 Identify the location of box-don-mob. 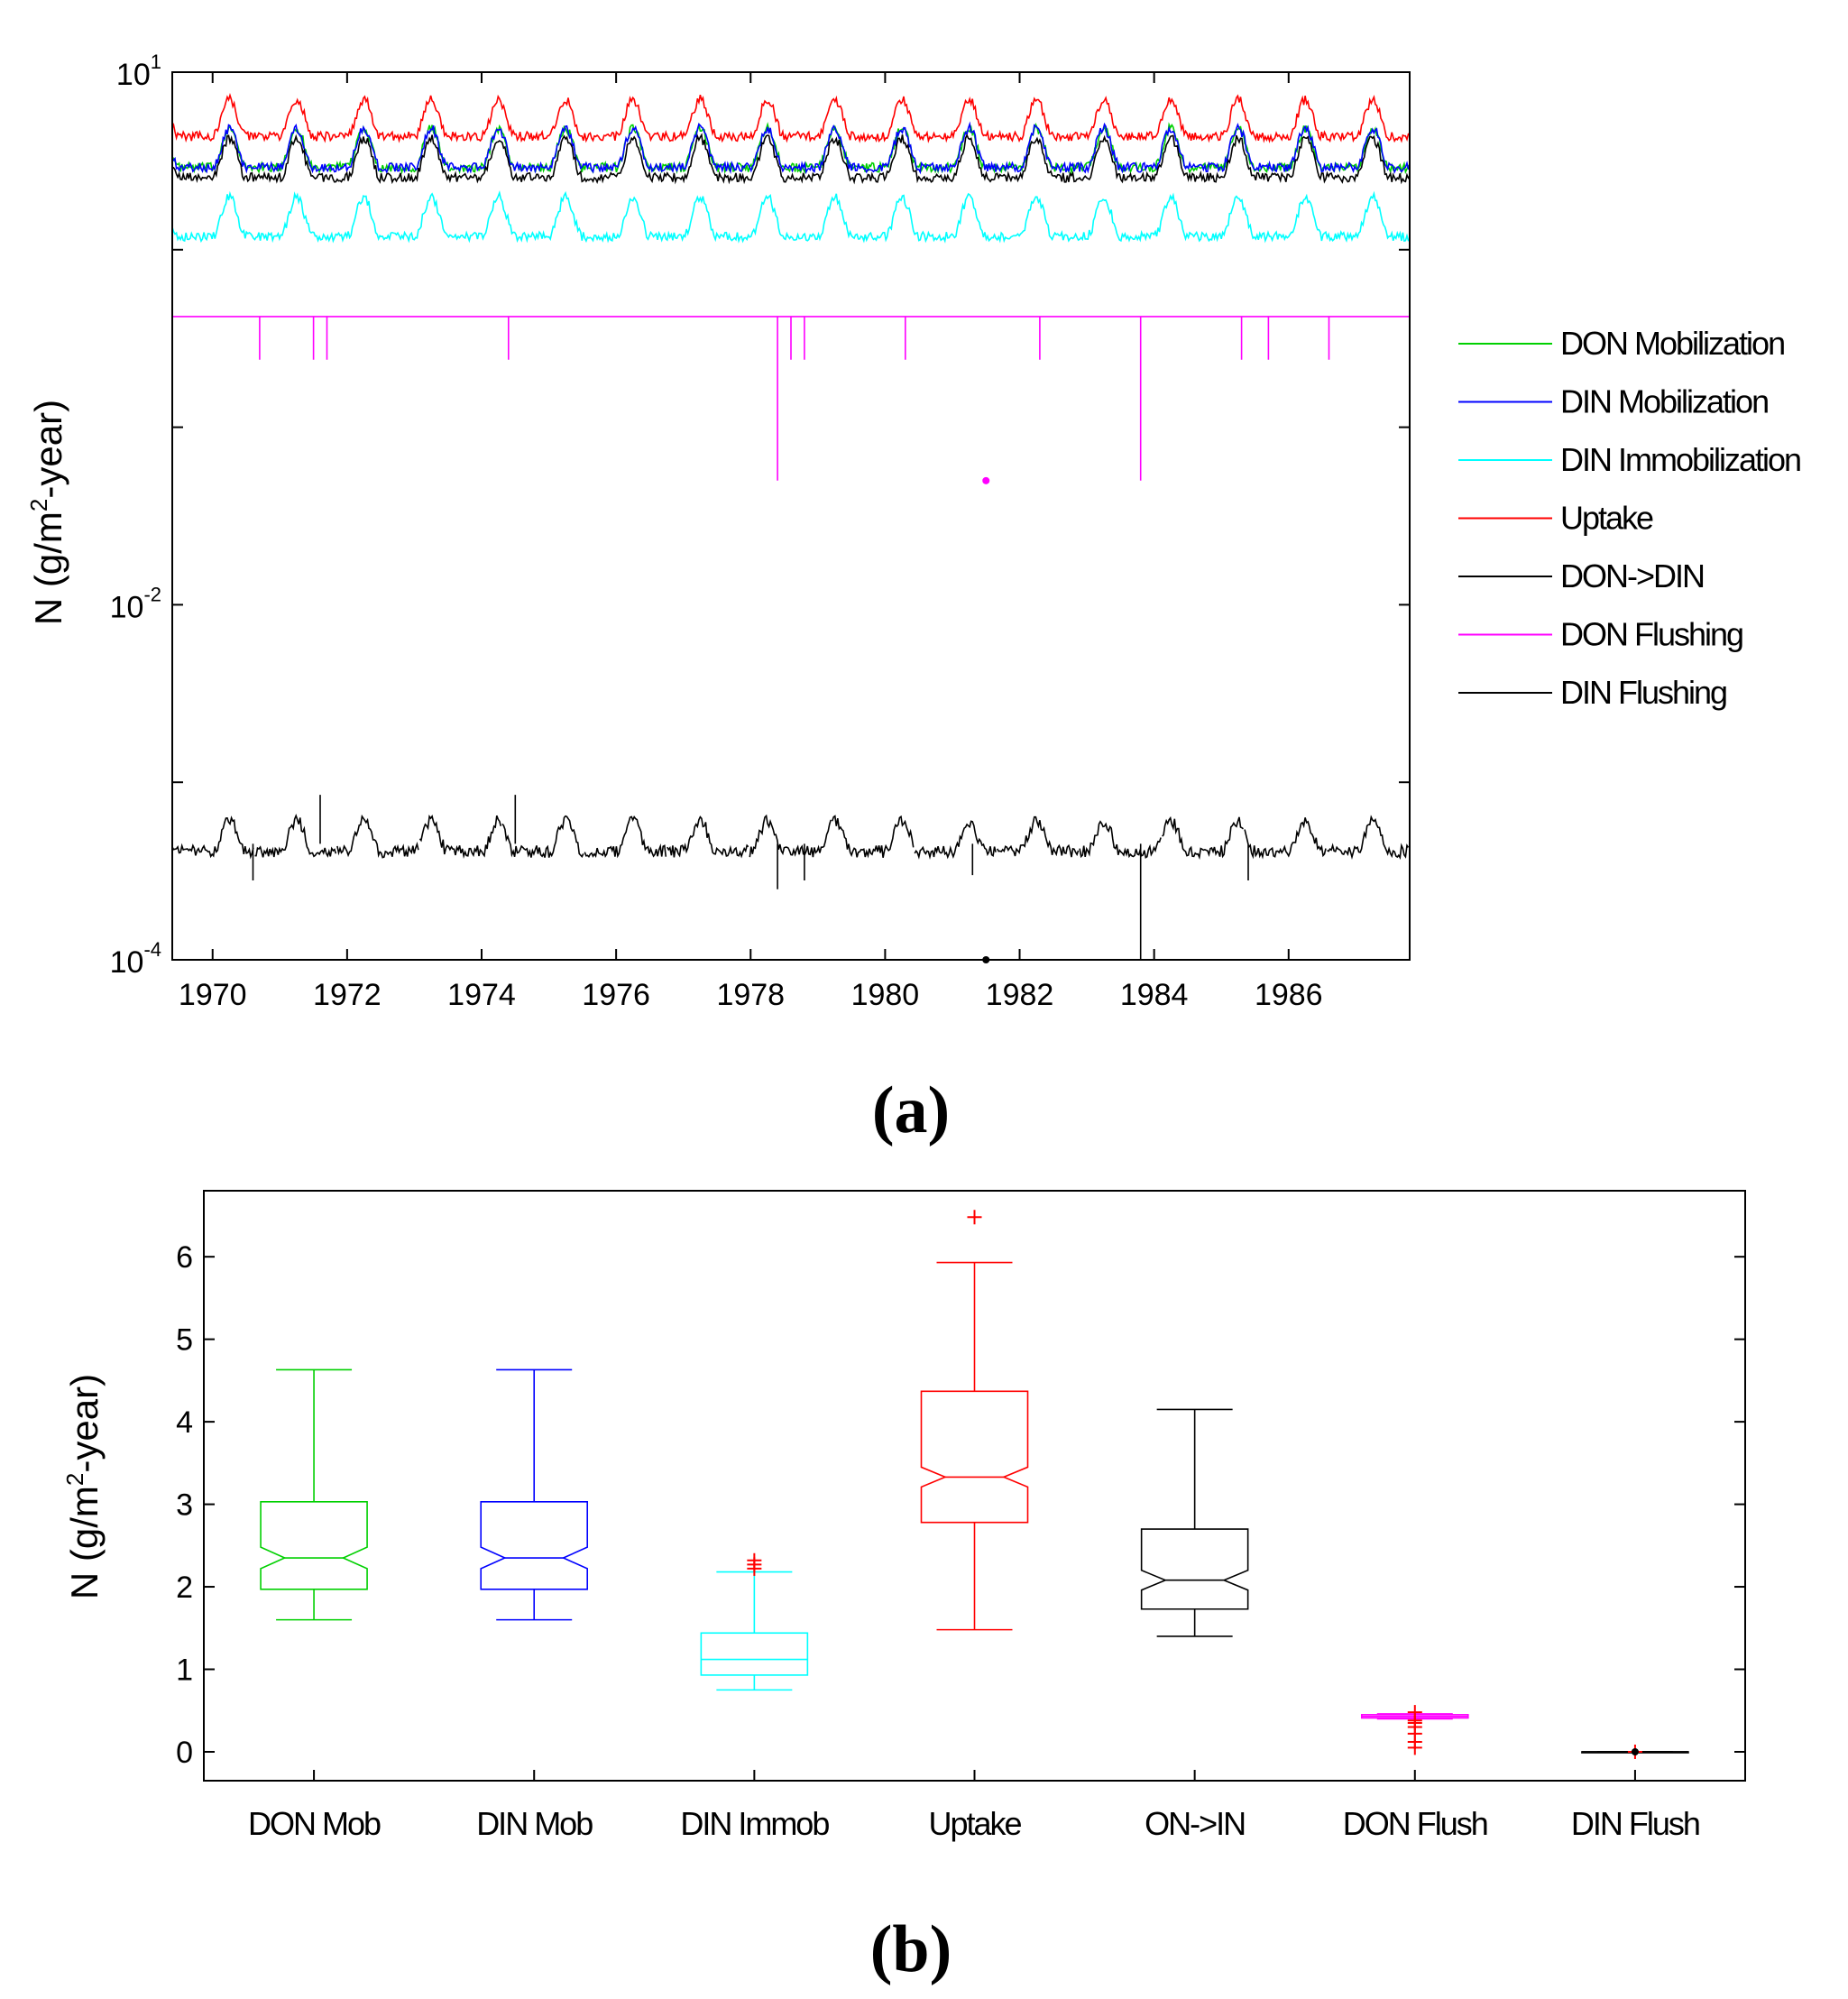
(314, 1494).